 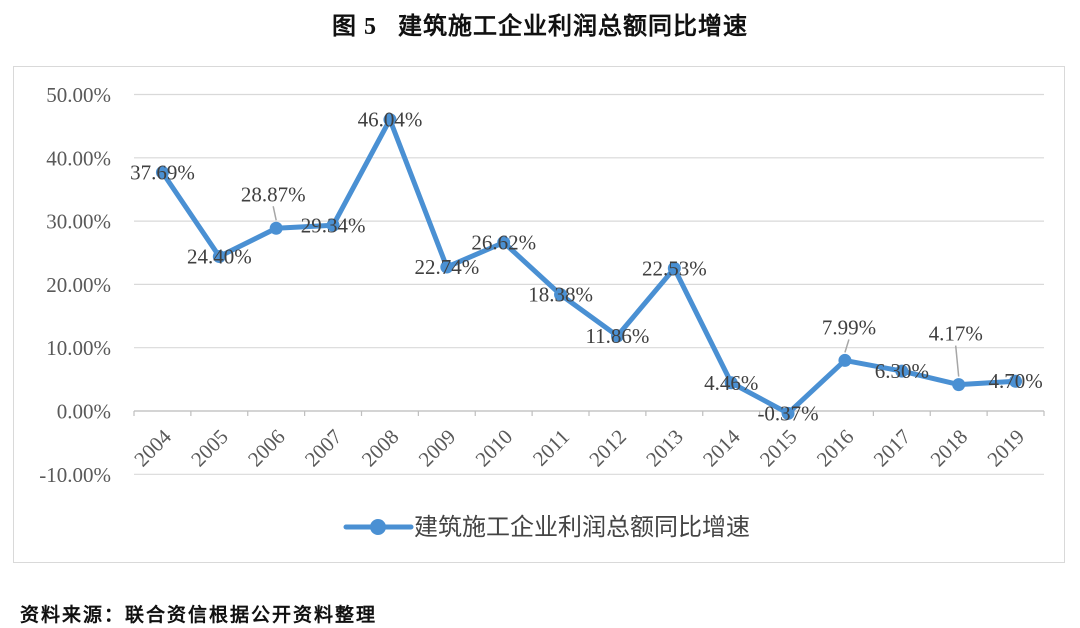 What do you see at coordinates (892, 448) in the screenshot?
I see `x-axis-tick-label: 2017` at bounding box center [892, 448].